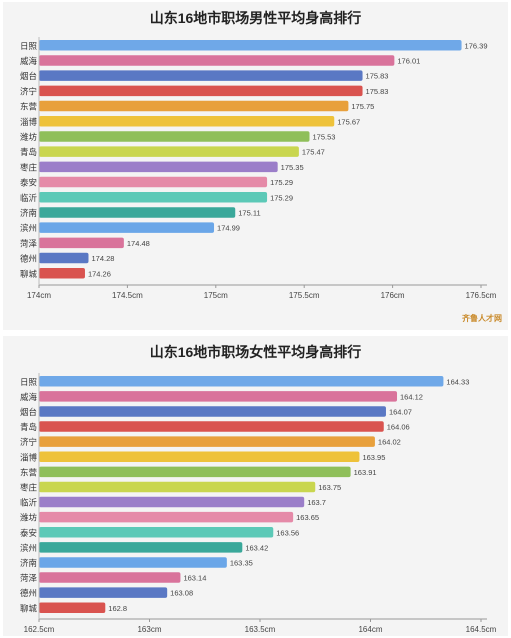  Describe the element at coordinates (255, 18) in the screenshot. I see `male-chart-title: 山东16地市职场男性平均身高排行` at that location.